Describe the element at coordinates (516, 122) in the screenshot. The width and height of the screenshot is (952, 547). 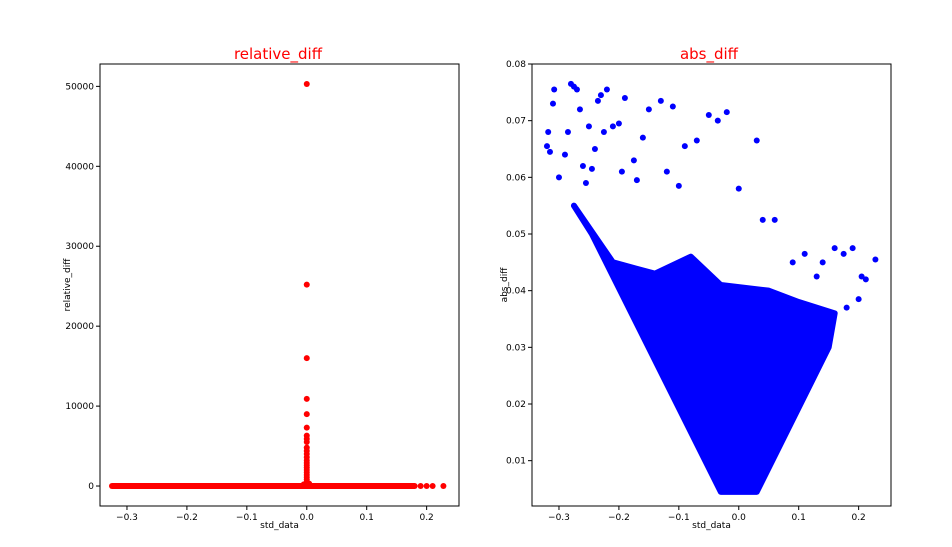
I see `y-tick-label: 0.07` at that location.